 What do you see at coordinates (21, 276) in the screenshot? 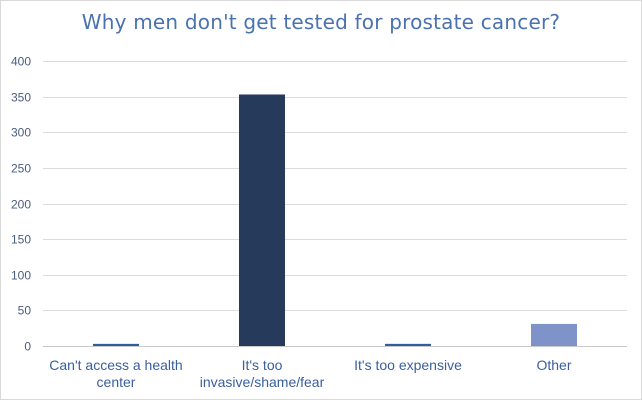
I see `y-tick-label: 100` at bounding box center [21, 276].